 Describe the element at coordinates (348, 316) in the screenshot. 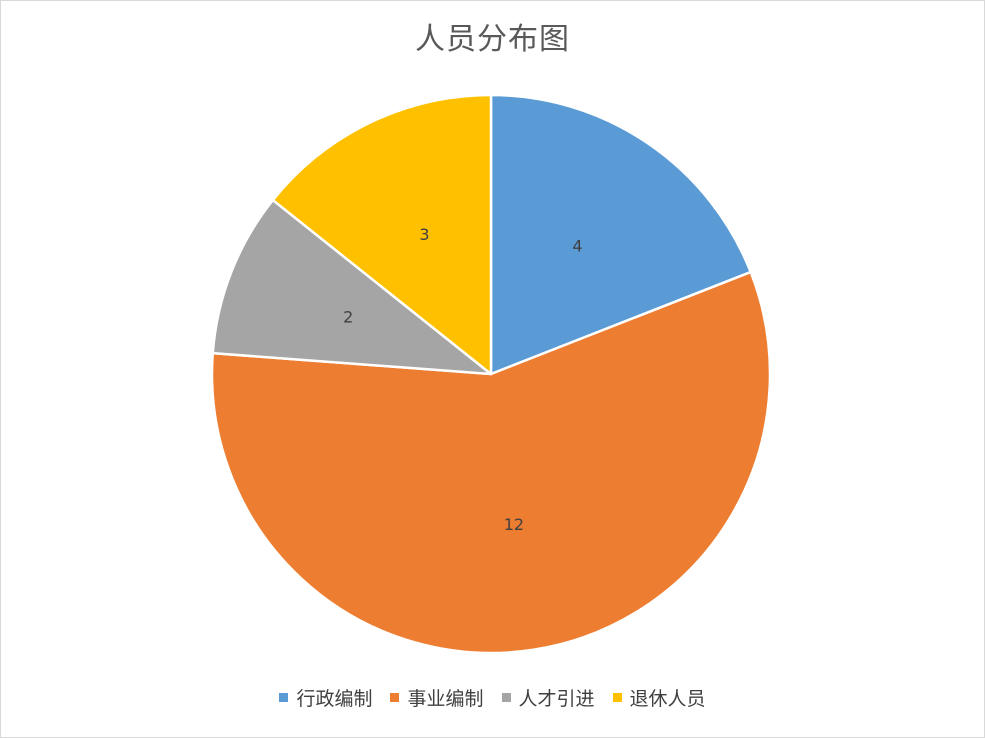

I see `data-label-2: 2` at that location.